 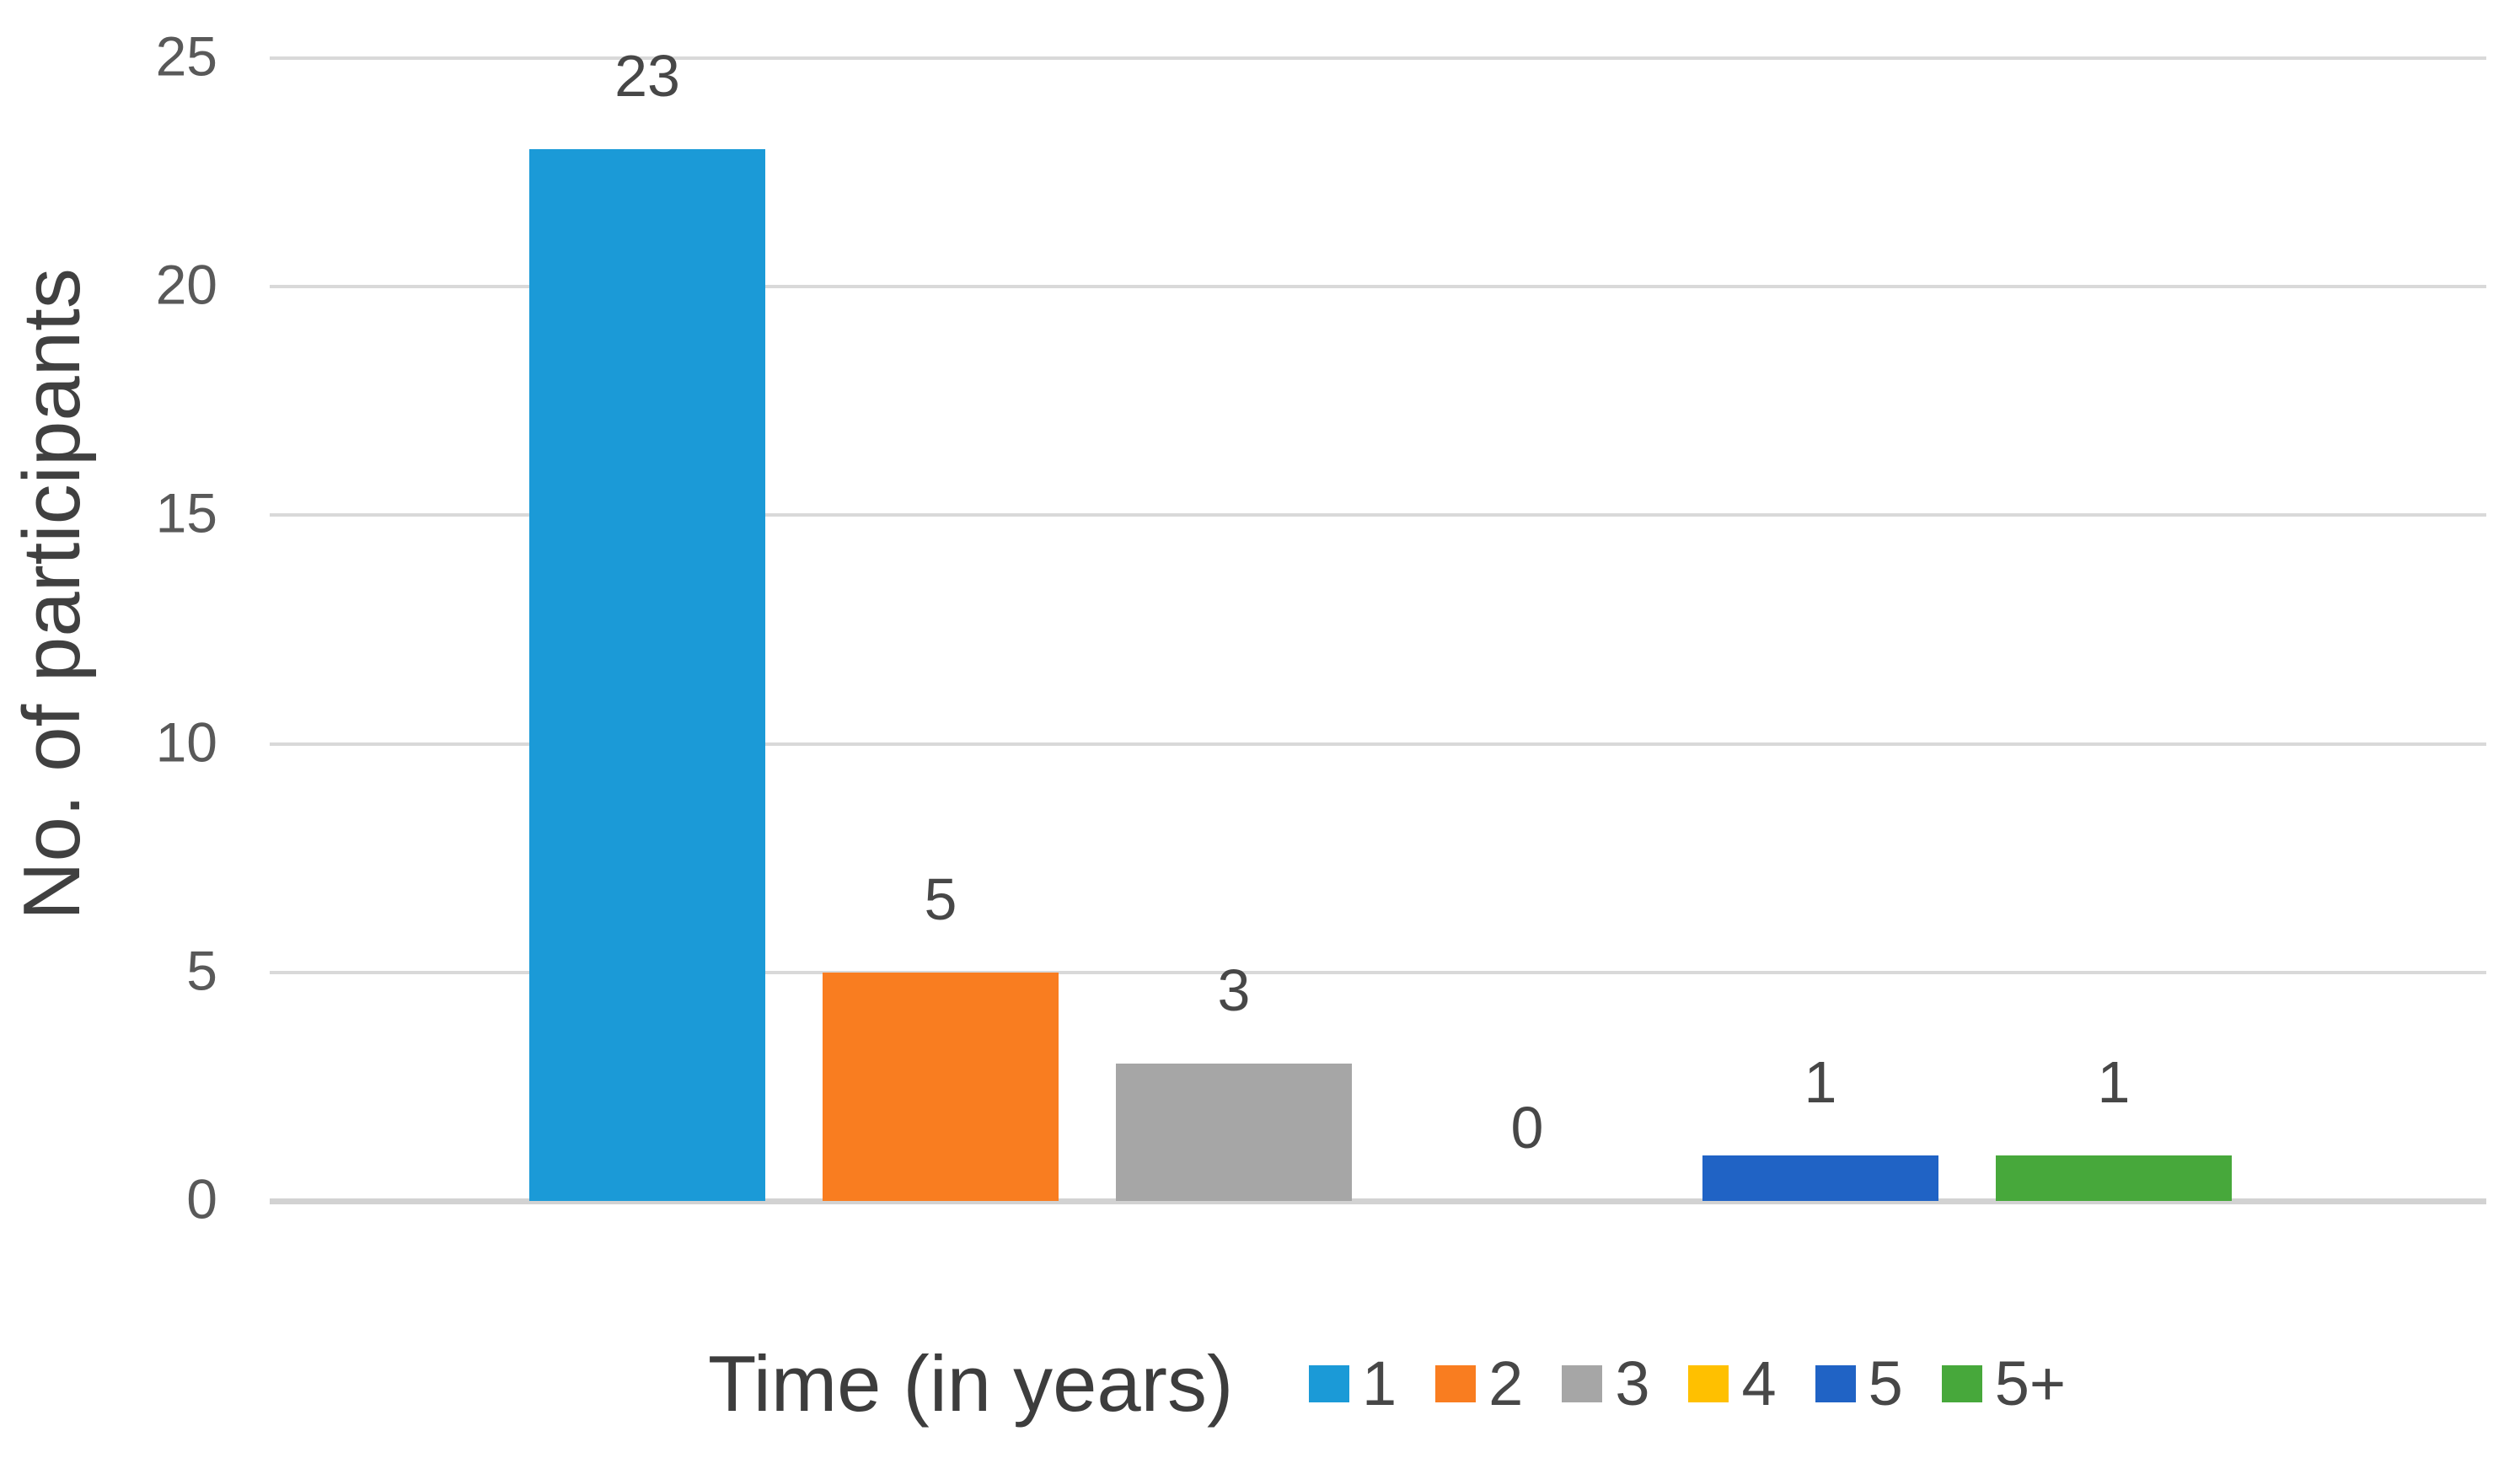 What do you see at coordinates (52, 594) in the screenshot?
I see `y-axis-title: No. of participants` at bounding box center [52, 594].